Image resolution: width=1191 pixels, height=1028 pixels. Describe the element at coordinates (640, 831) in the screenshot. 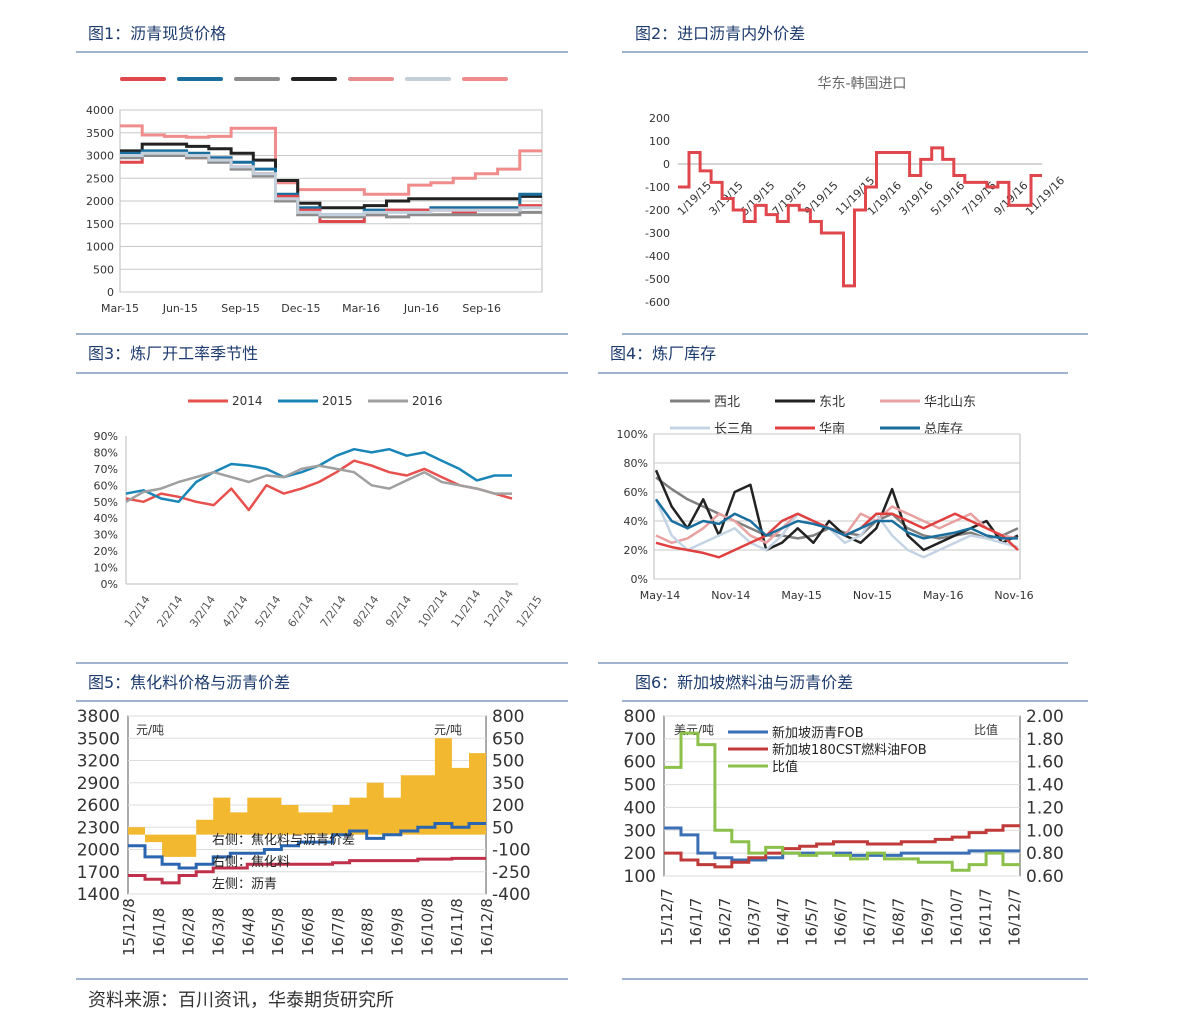

I see `left-y-tick-label: 300` at that location.